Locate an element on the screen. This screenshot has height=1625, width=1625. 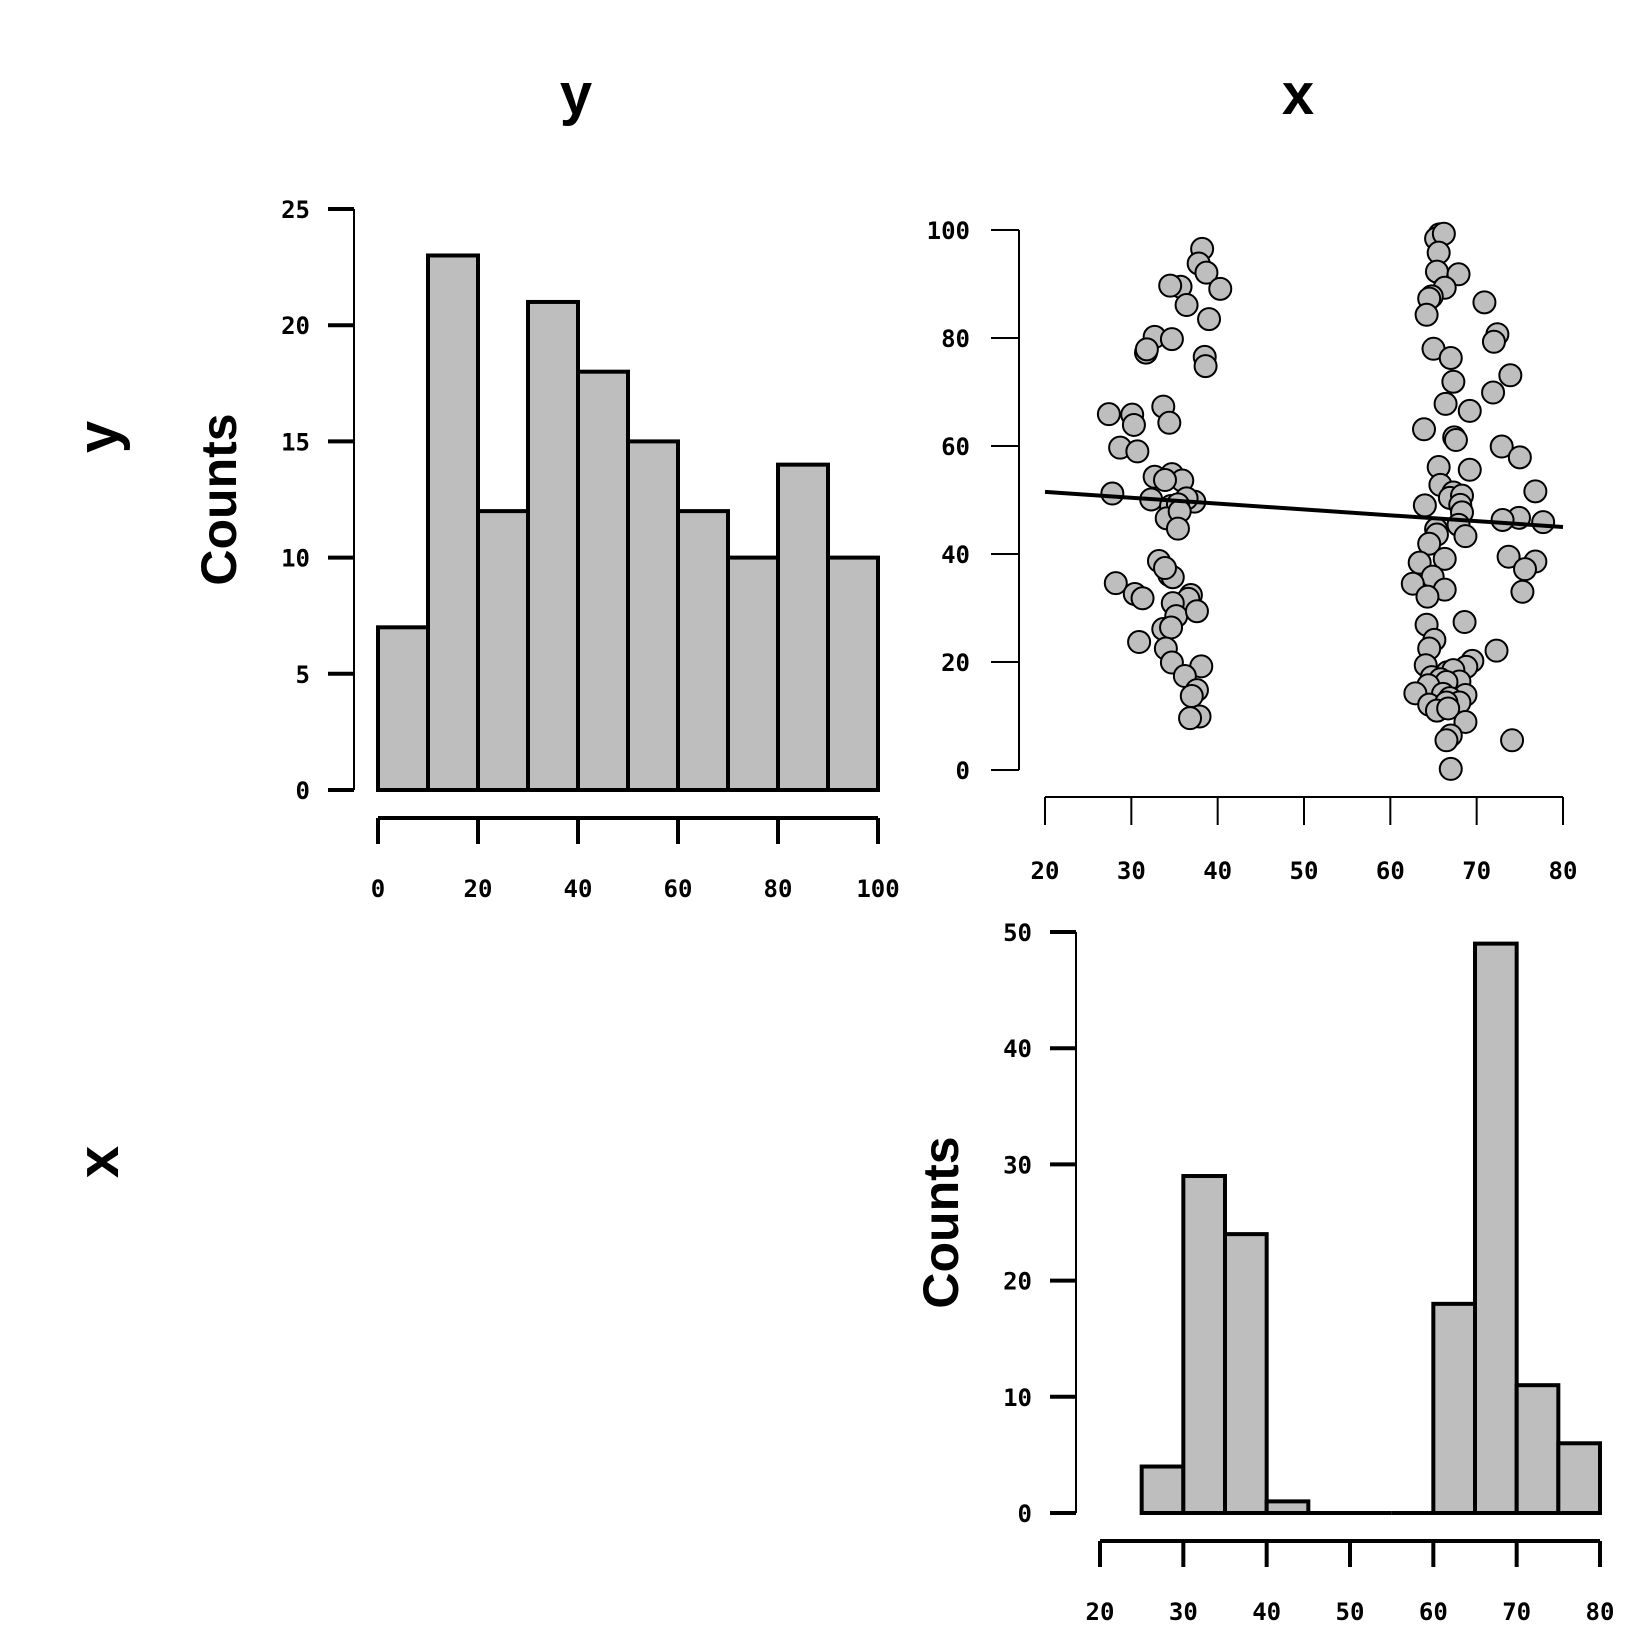
hist-x-y-tick-label: 40 is located at coordinates (1017, 1049).